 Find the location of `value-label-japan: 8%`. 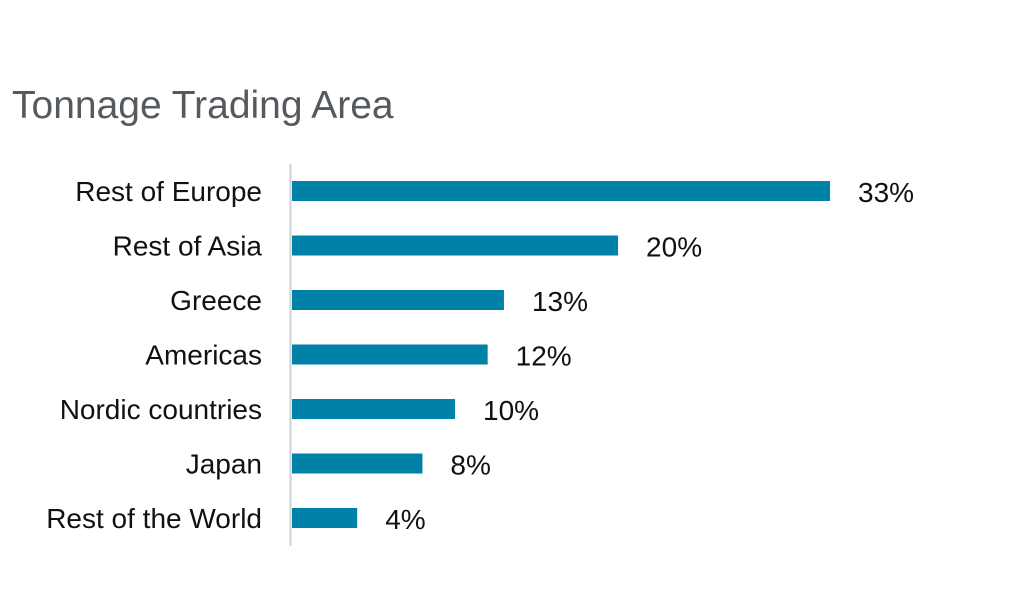

value-label-japan: 8% is located at coordinates (470, 465).